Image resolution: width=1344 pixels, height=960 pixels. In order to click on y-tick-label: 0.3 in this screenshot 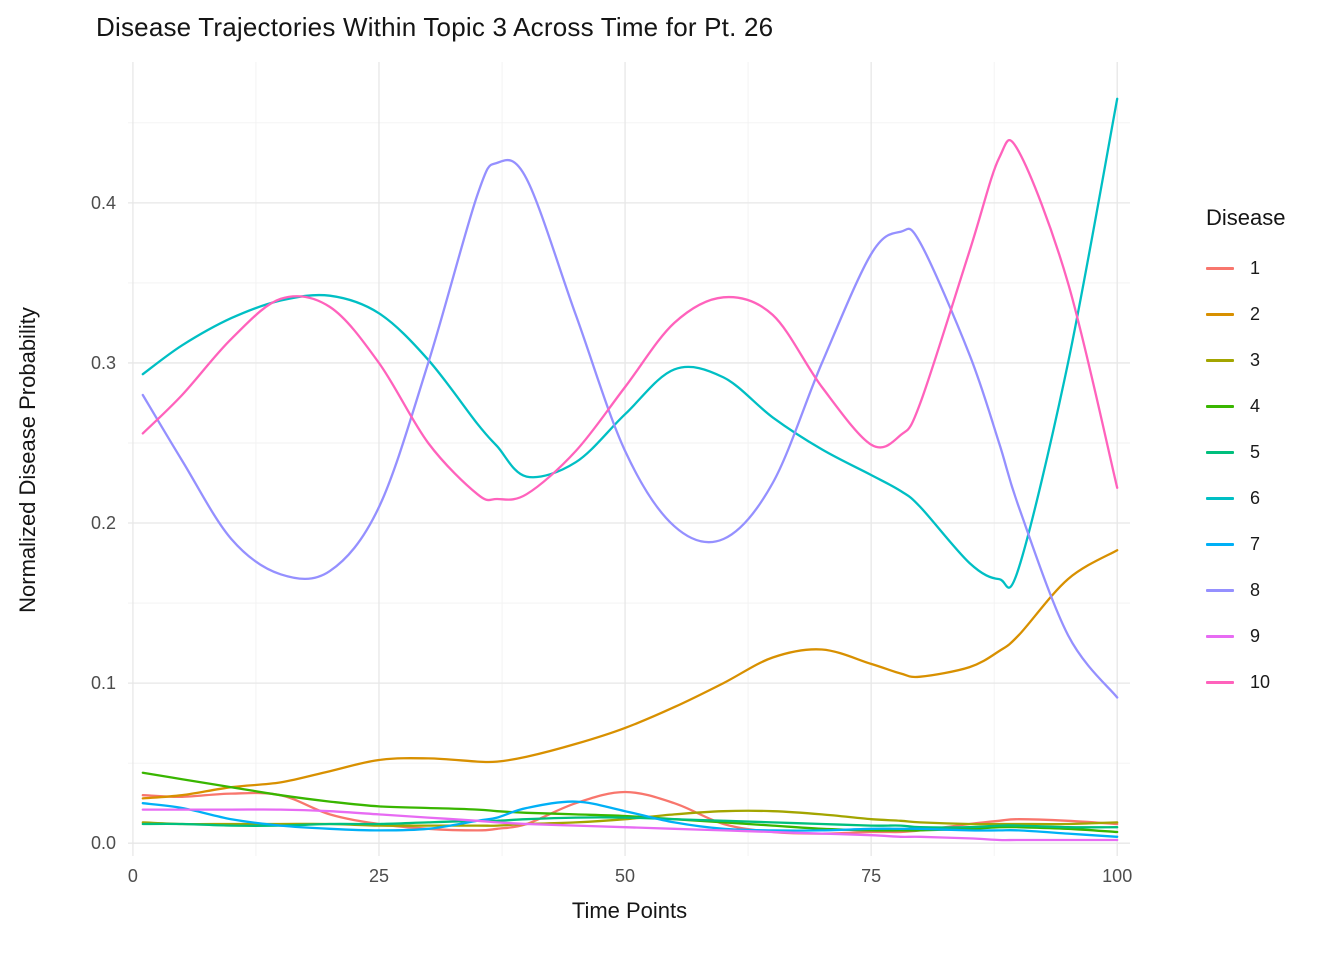, I will do `click(103, 363)`.